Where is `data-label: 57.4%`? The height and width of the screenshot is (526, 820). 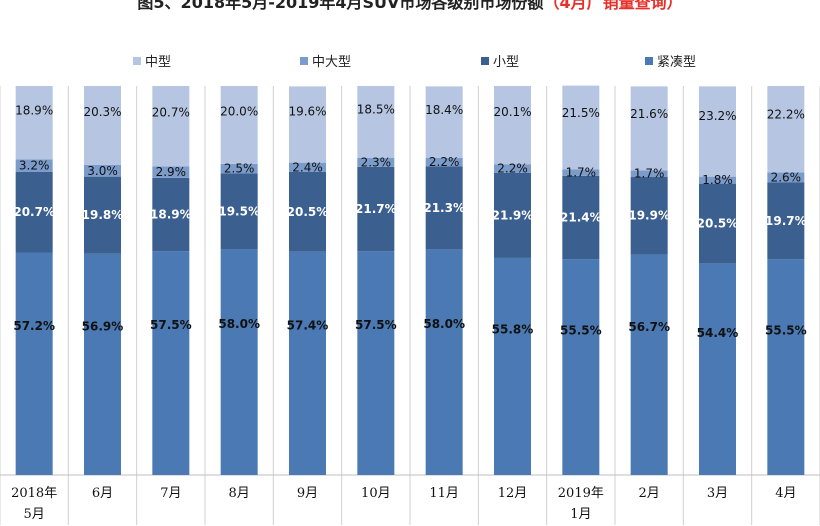 data-label: 57.4% is located at coordinates (308, 325).